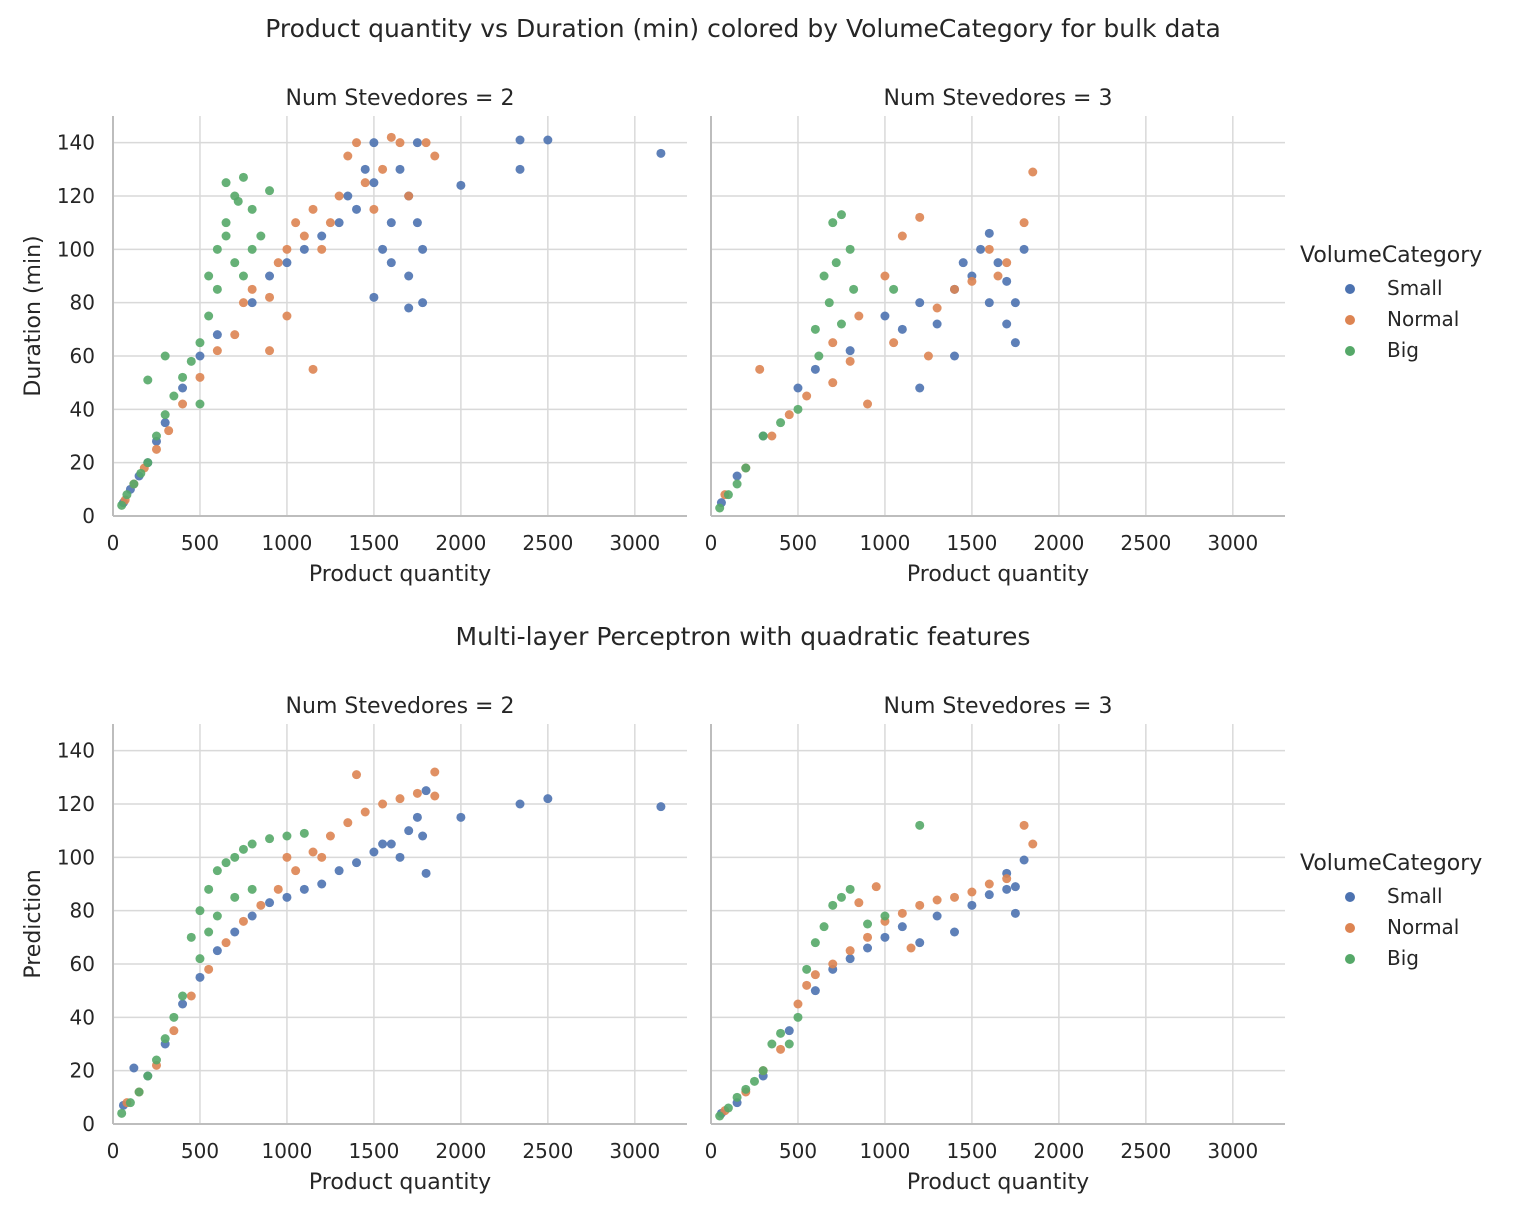  I want to click on x-tick-label: 2500, so click(547, 543).